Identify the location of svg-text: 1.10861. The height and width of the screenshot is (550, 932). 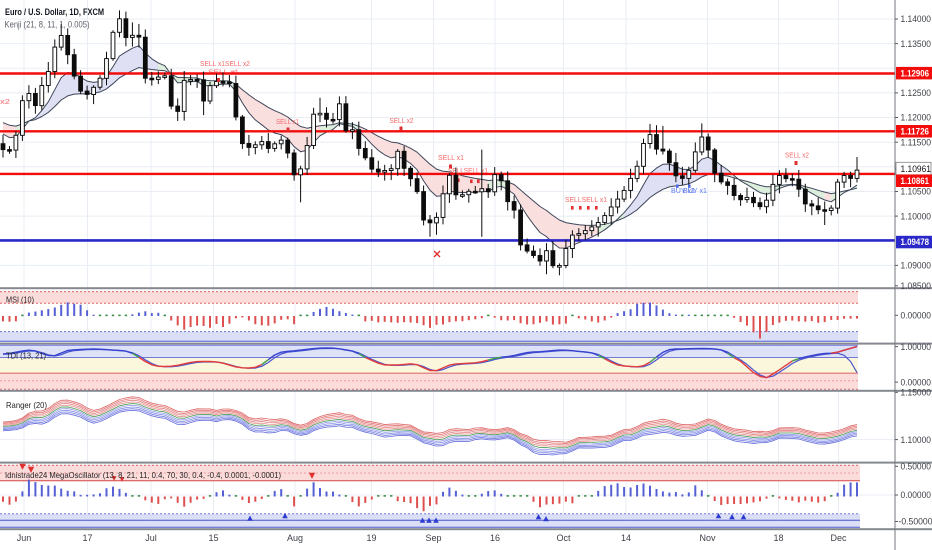
(915, 181).